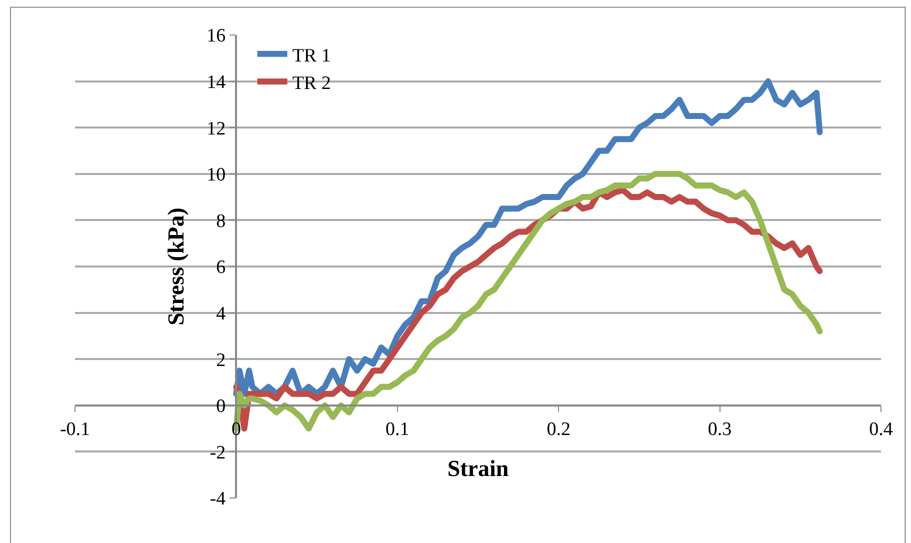  I want to click on legend-label: TR 1, so click(311, 55).